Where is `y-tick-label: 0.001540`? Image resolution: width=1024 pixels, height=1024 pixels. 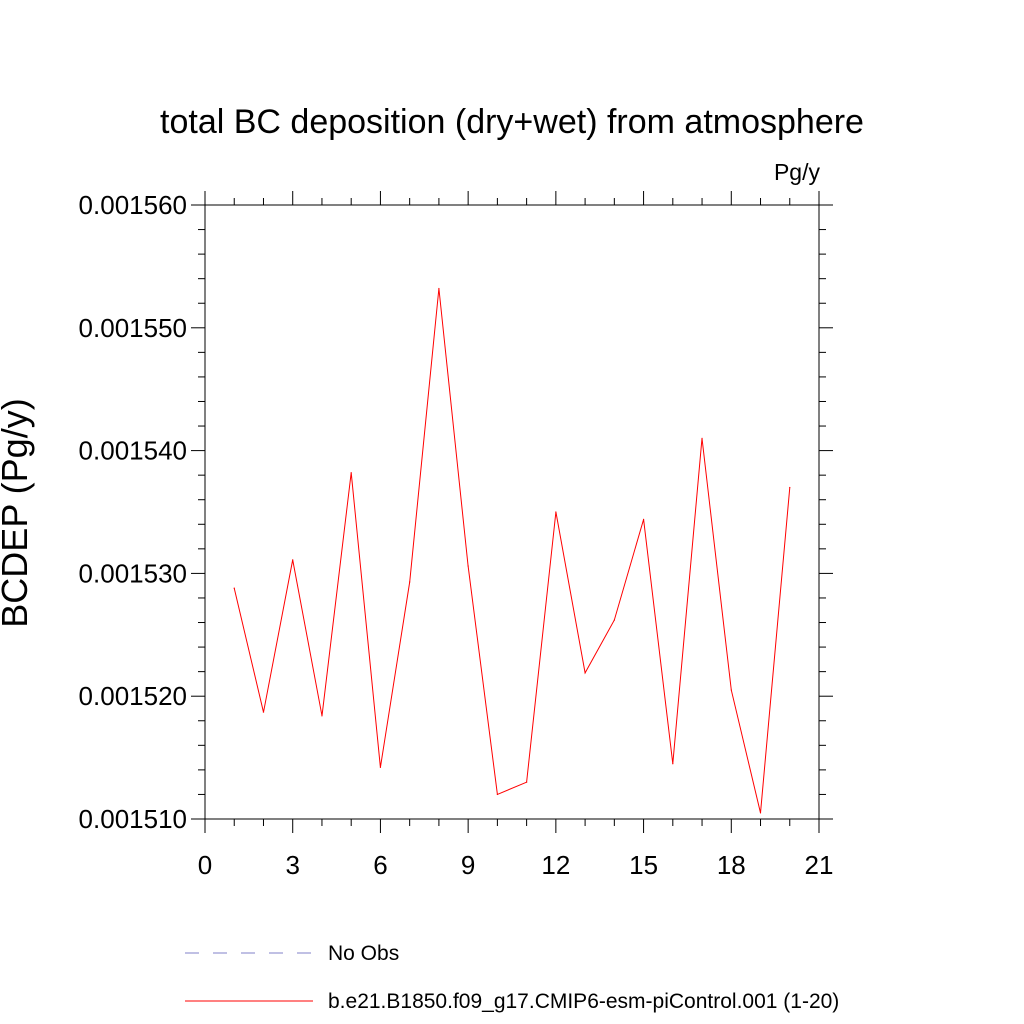 y-tick-label: 0.001540 is located at coordinates (133, 451).